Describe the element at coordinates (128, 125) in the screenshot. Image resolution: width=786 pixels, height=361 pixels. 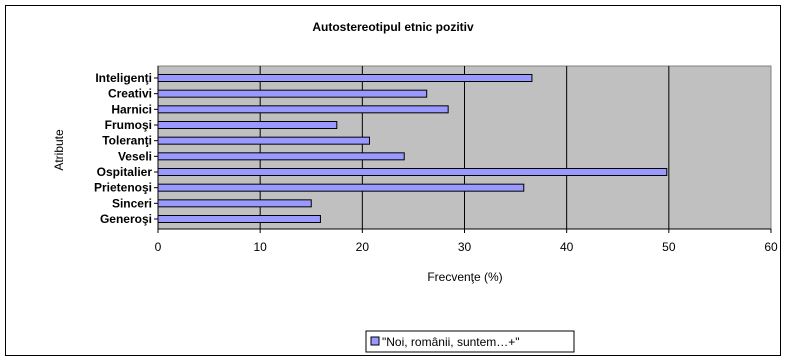
I see `category-label: Frumoşi` at that location.